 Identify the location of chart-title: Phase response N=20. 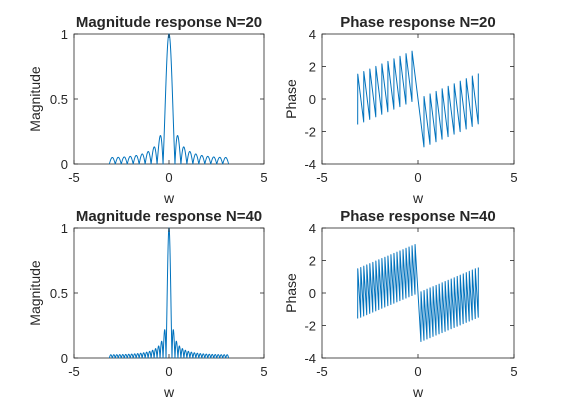
(418, 22).